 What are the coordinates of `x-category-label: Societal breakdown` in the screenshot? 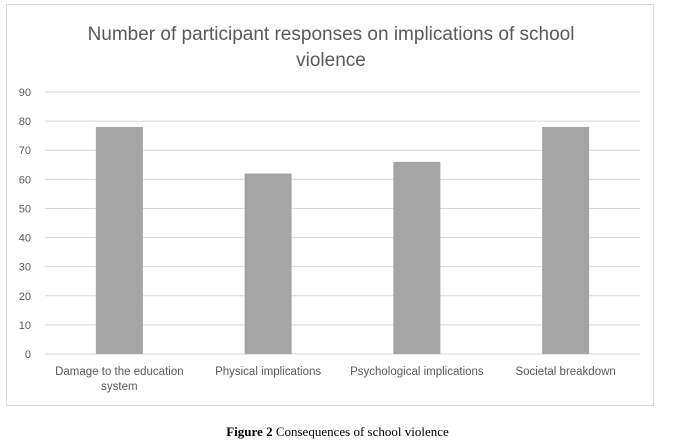 It's located at (565, 372).